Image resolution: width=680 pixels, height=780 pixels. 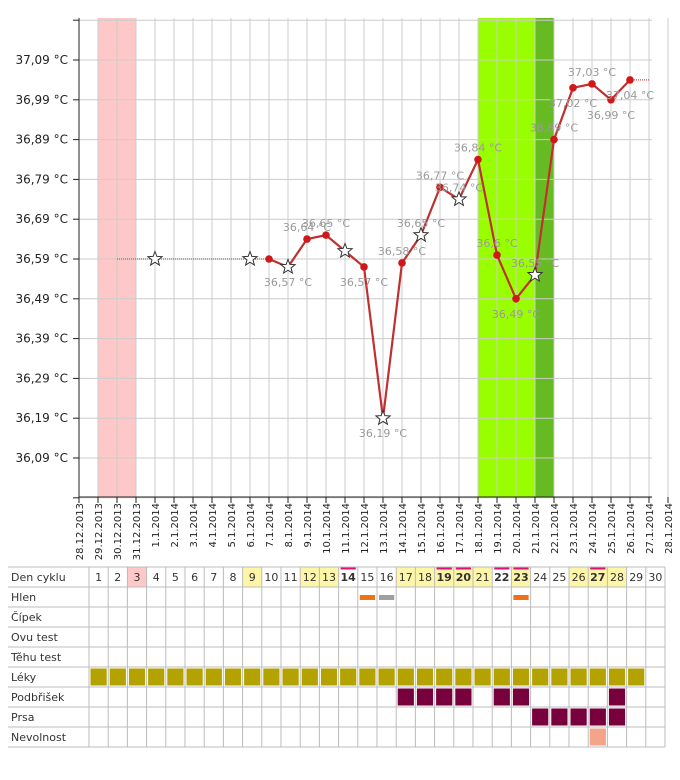 I want to click on day-number: 26, so click(x=579, y=577).